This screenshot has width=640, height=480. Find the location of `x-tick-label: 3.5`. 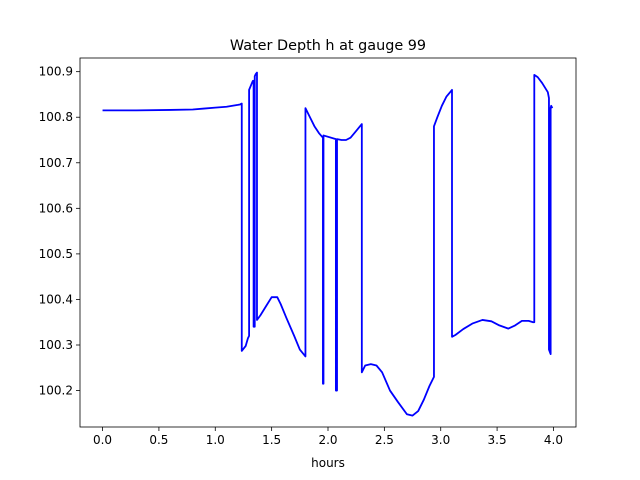

x-tick-label: 3.5 is located at coordinates (497, 440).